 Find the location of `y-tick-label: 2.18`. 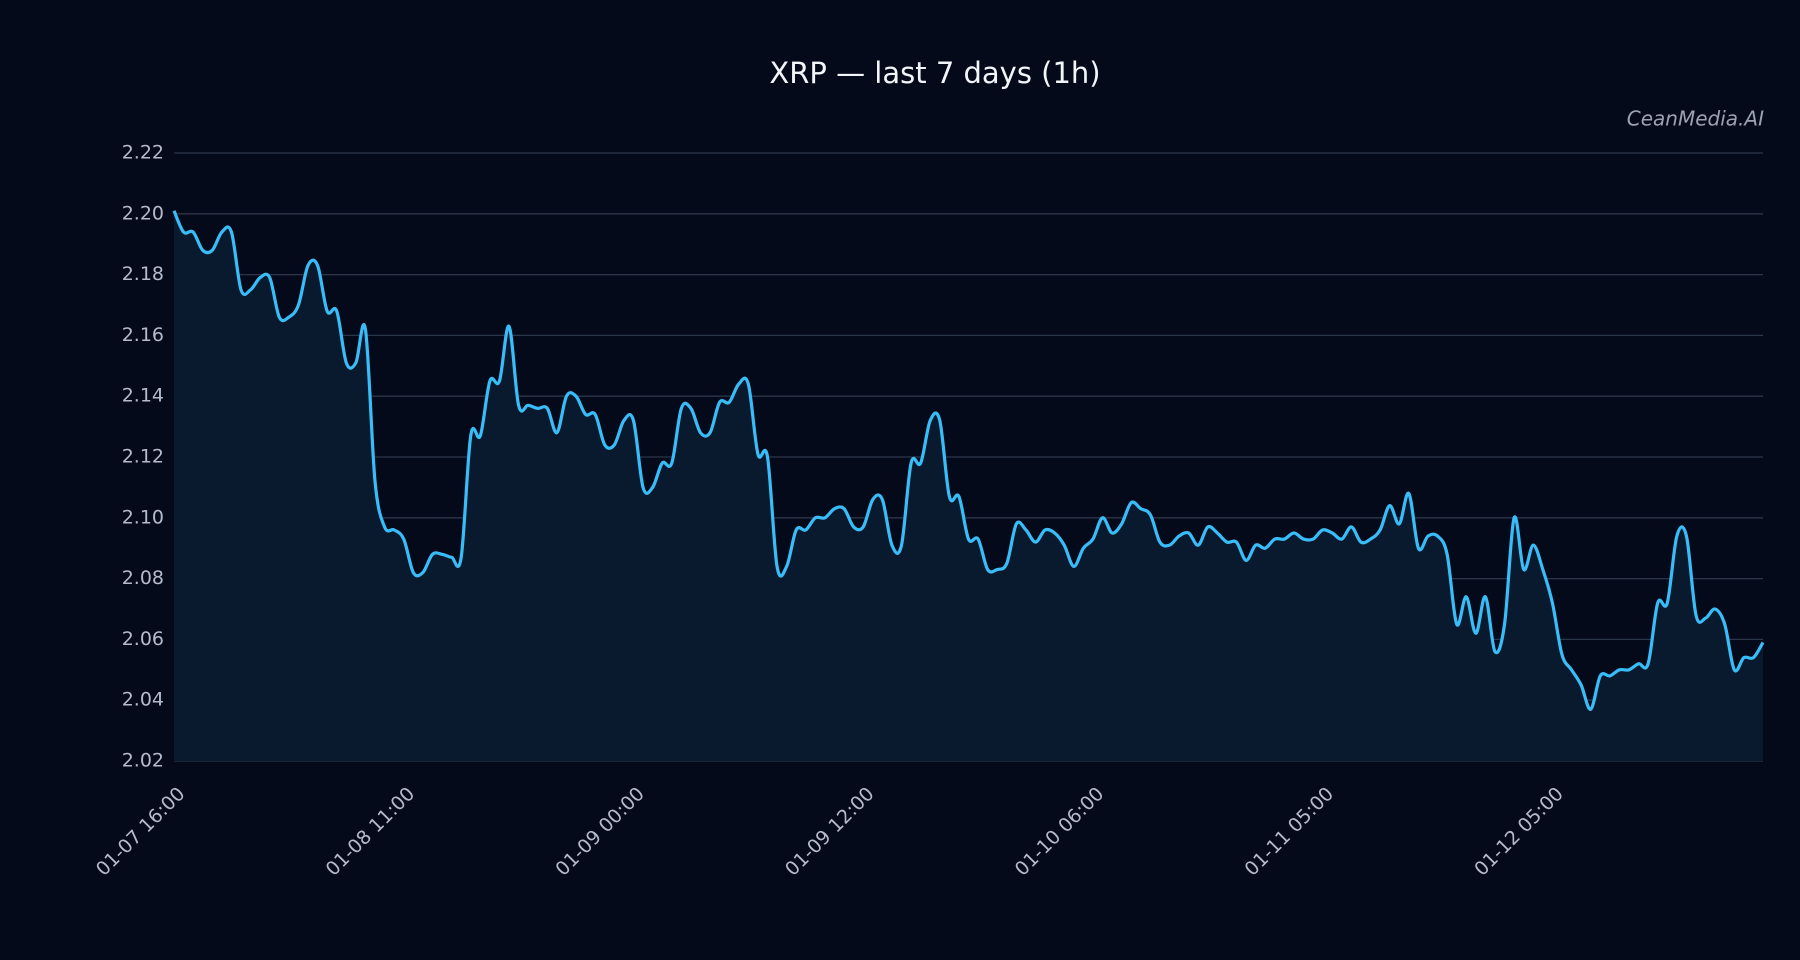

y-tick-label: 2.18 is located at coordinates (143, 274).